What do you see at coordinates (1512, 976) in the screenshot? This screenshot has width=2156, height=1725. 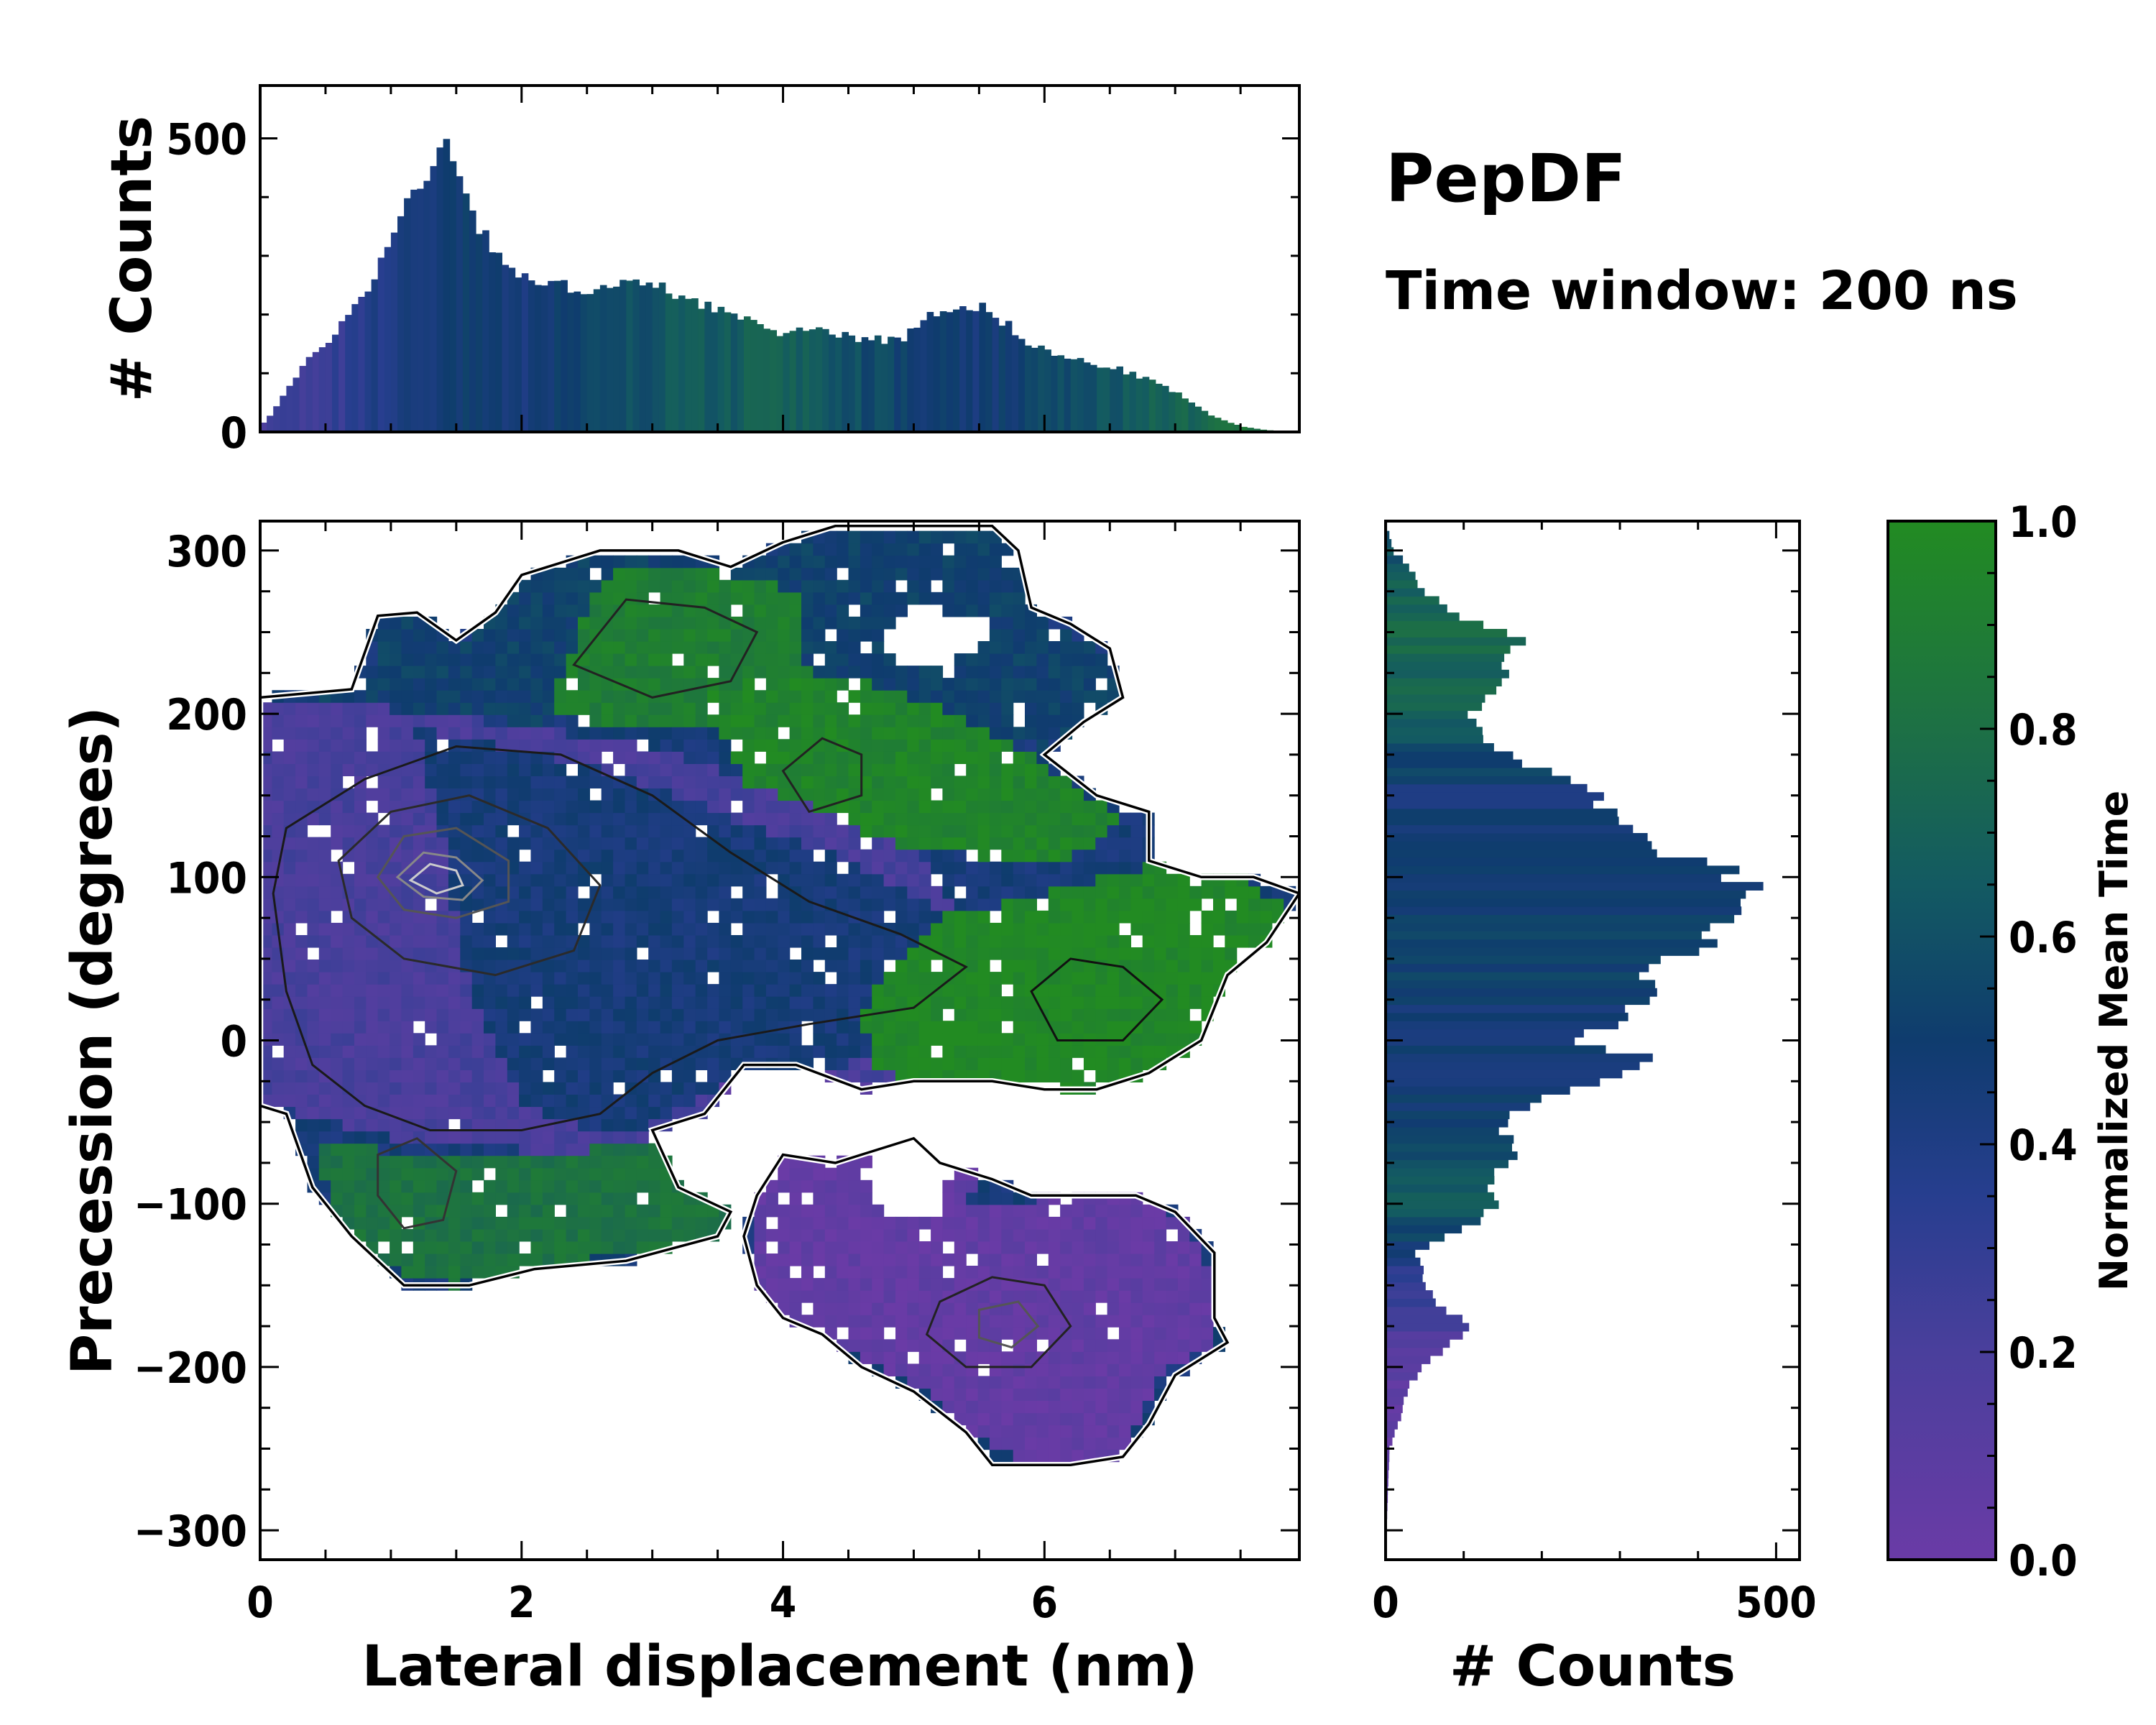 I see `right-histogram-bar` at bounding box center [1512, 976].